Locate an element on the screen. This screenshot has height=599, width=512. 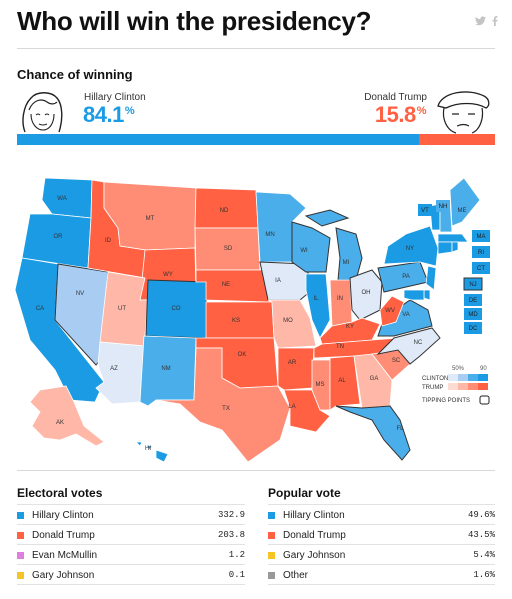
chance-label: Chance of winning is located at coordinates (75, 74).